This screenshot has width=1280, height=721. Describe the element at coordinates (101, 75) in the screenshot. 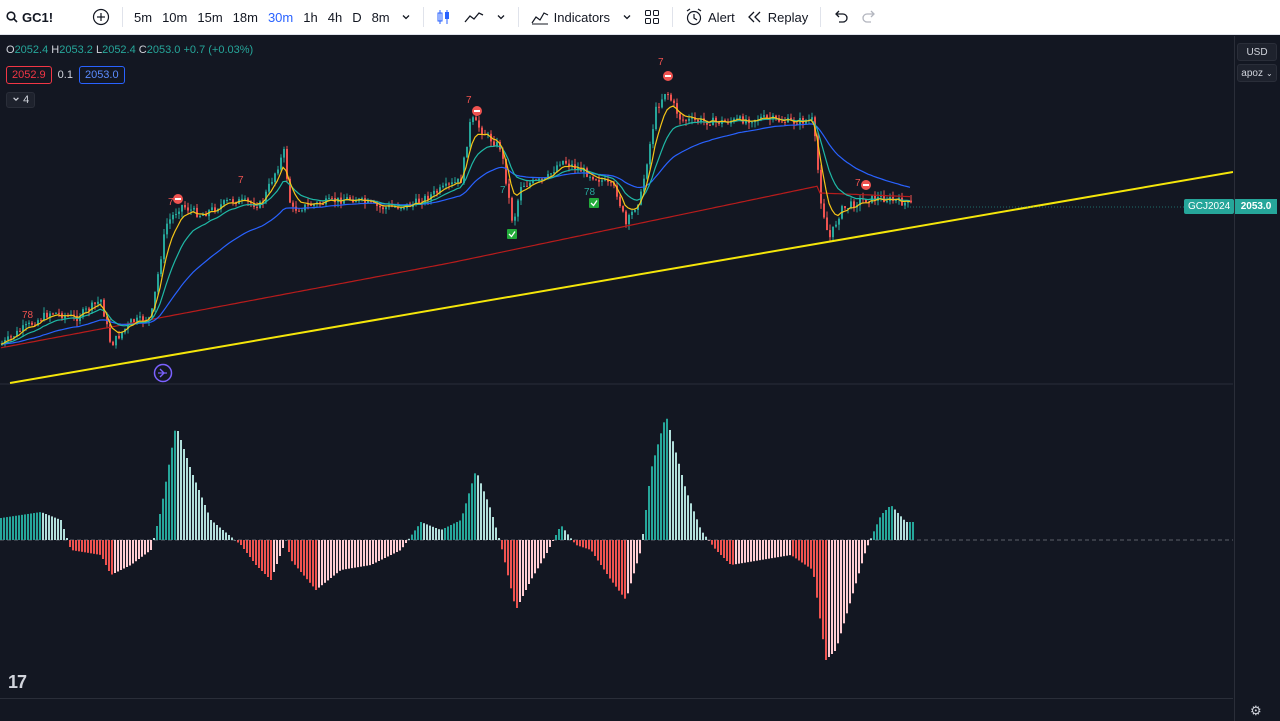

I see `buy-price-button: 2053.0` at that location.